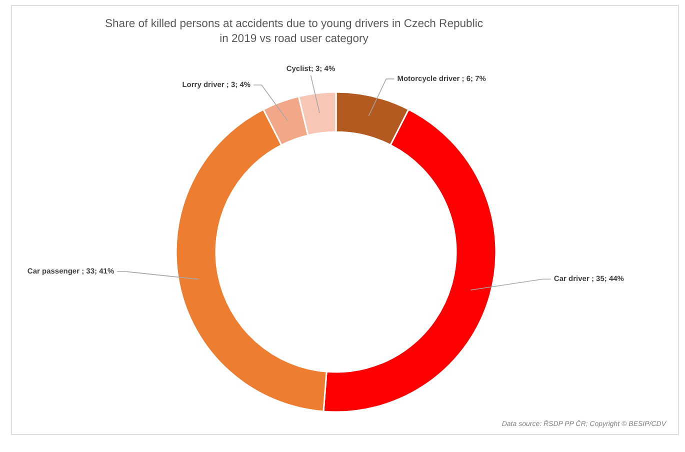  Describe the element at coordinates (294, 31) in the screenshot. I see `chart-title: Share of killed persons at accidents due to young drivers in Czech Republic in 2019 vs road user category` at that location.